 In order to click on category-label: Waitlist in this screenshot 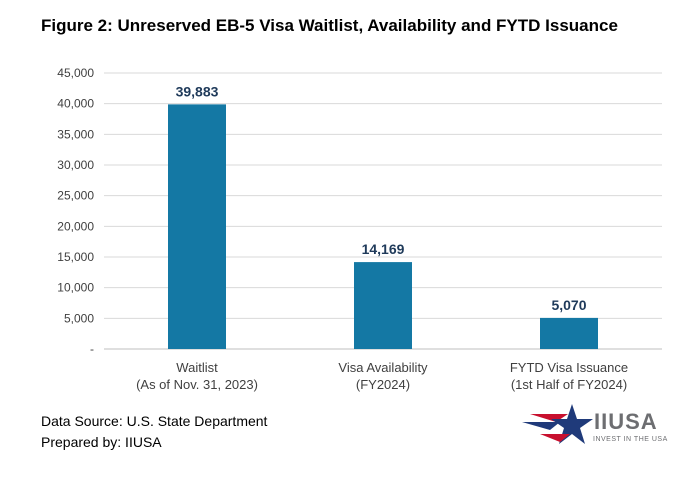, I will do `click(197, 367)`.